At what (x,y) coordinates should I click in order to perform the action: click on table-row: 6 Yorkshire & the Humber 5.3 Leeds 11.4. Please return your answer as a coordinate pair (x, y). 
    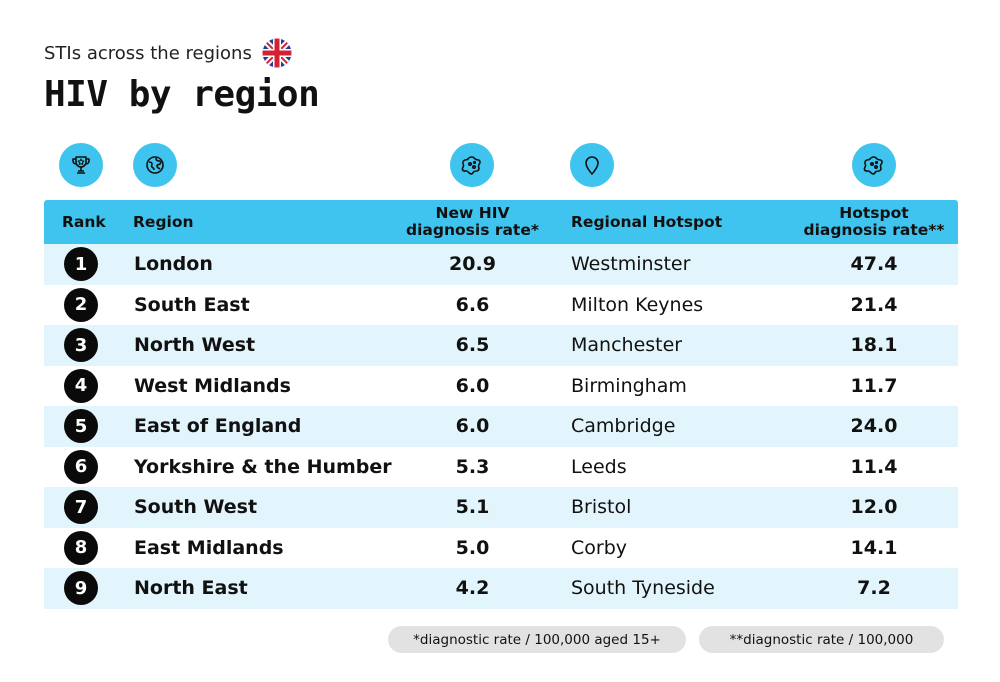
    Looking at the image, I should click on (501, 467).